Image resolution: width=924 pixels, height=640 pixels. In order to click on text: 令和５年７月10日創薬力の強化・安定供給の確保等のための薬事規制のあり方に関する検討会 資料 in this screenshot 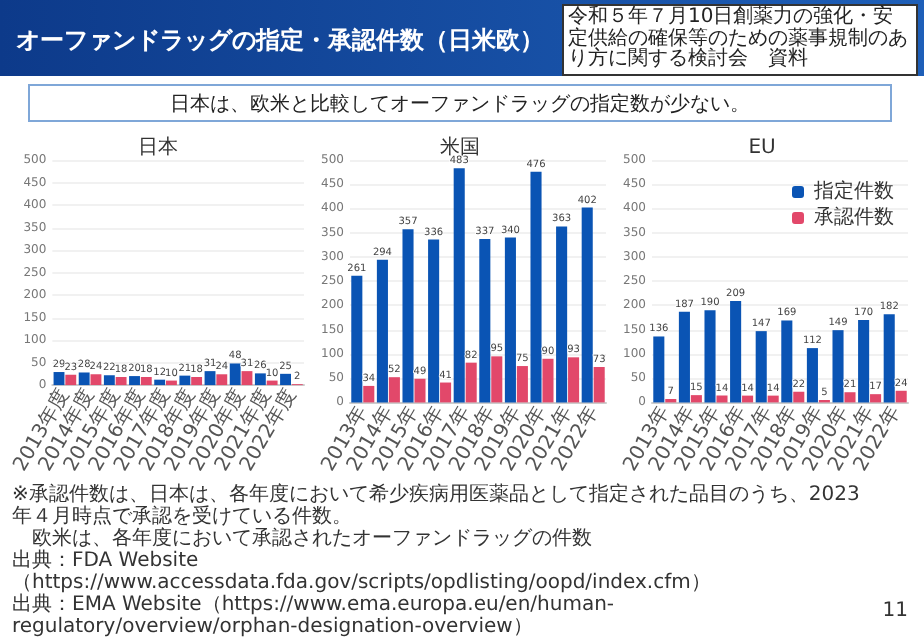, I will do `click(740, 39)`.